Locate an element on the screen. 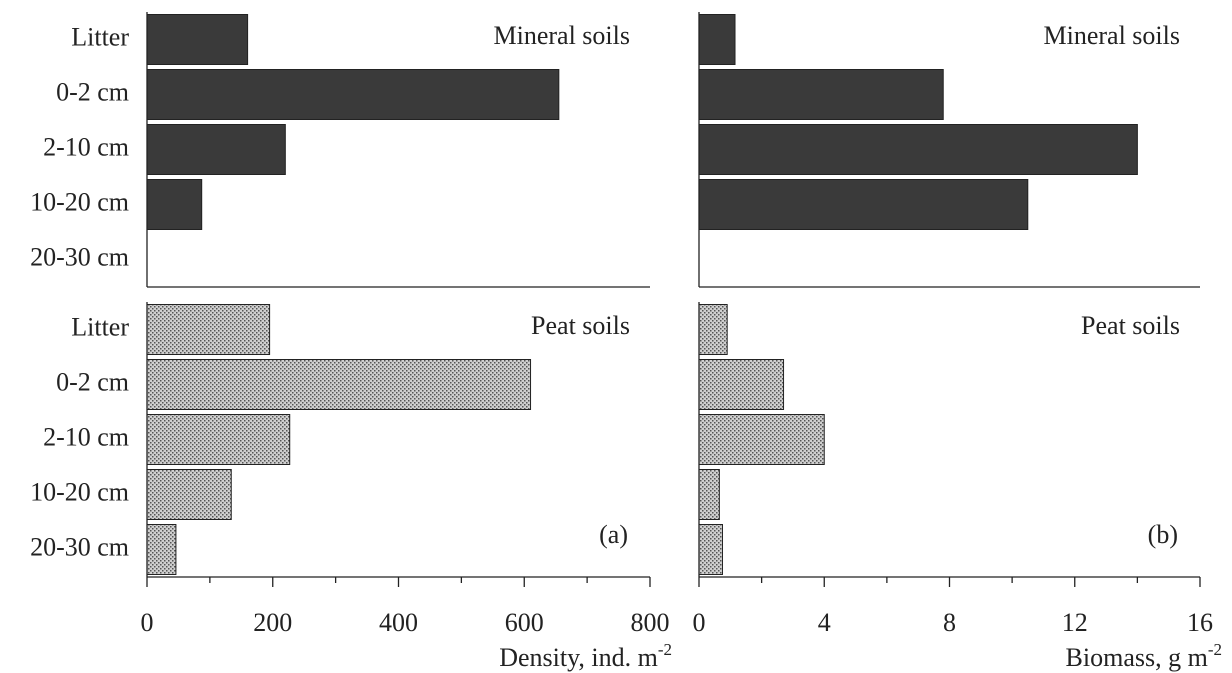 The height and width of the screenshot is (673, 1232). panel-label: (b) is located at coordinates (1163, 534).